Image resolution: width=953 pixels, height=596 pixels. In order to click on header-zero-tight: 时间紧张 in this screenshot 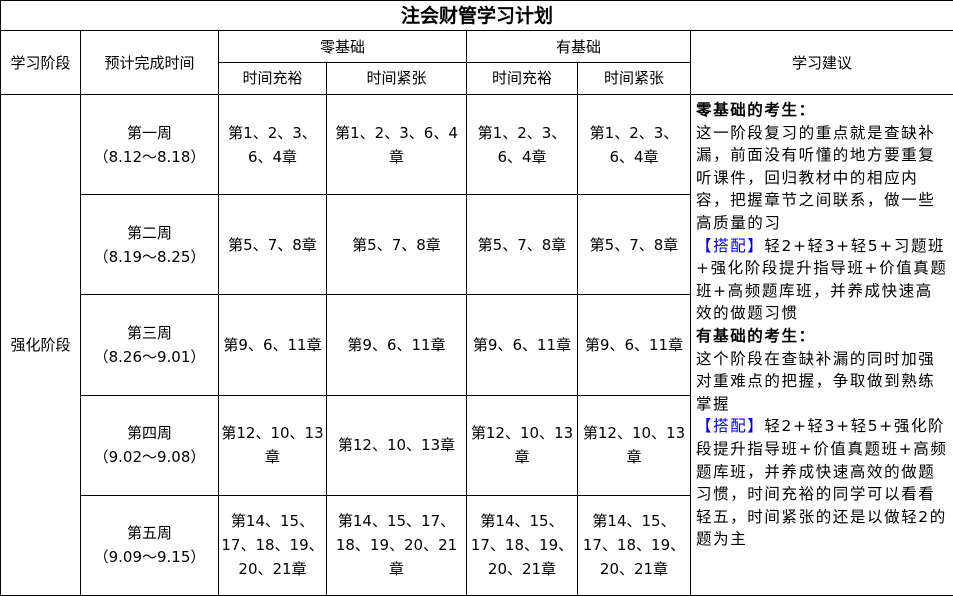, I will do `click(396, 78)`.